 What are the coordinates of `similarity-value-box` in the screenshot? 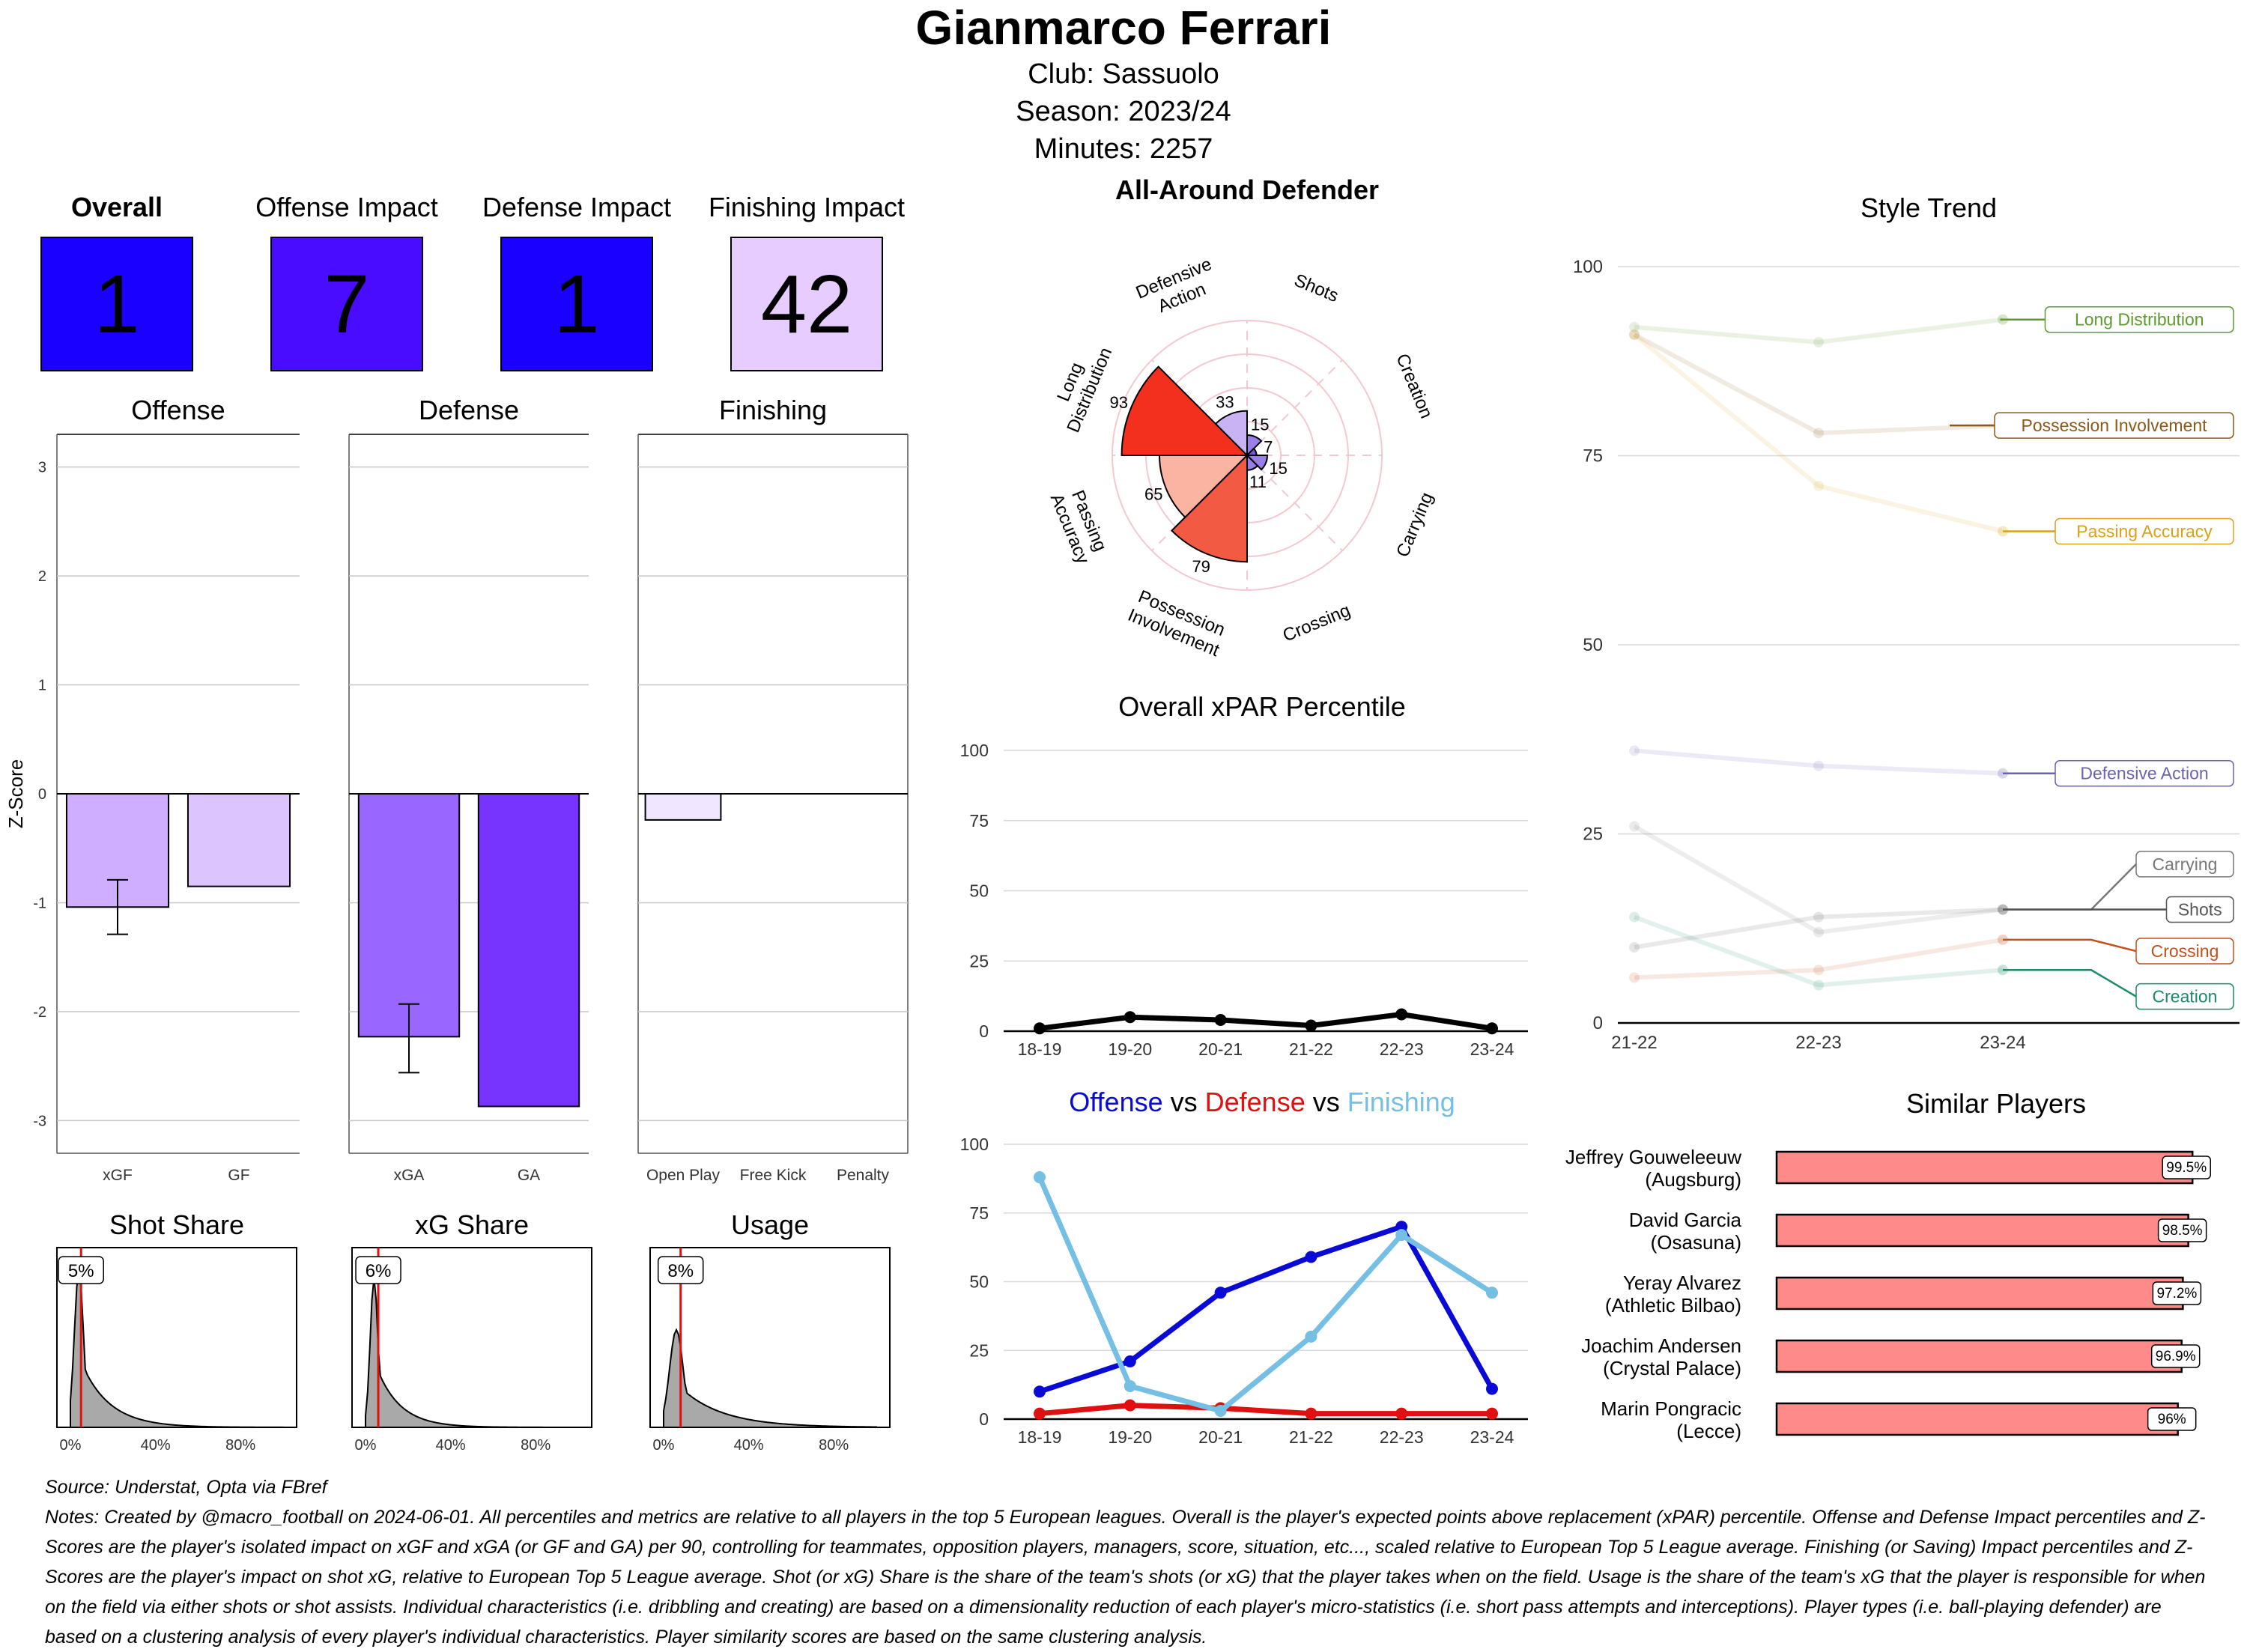 It's located at (2177, 1293).